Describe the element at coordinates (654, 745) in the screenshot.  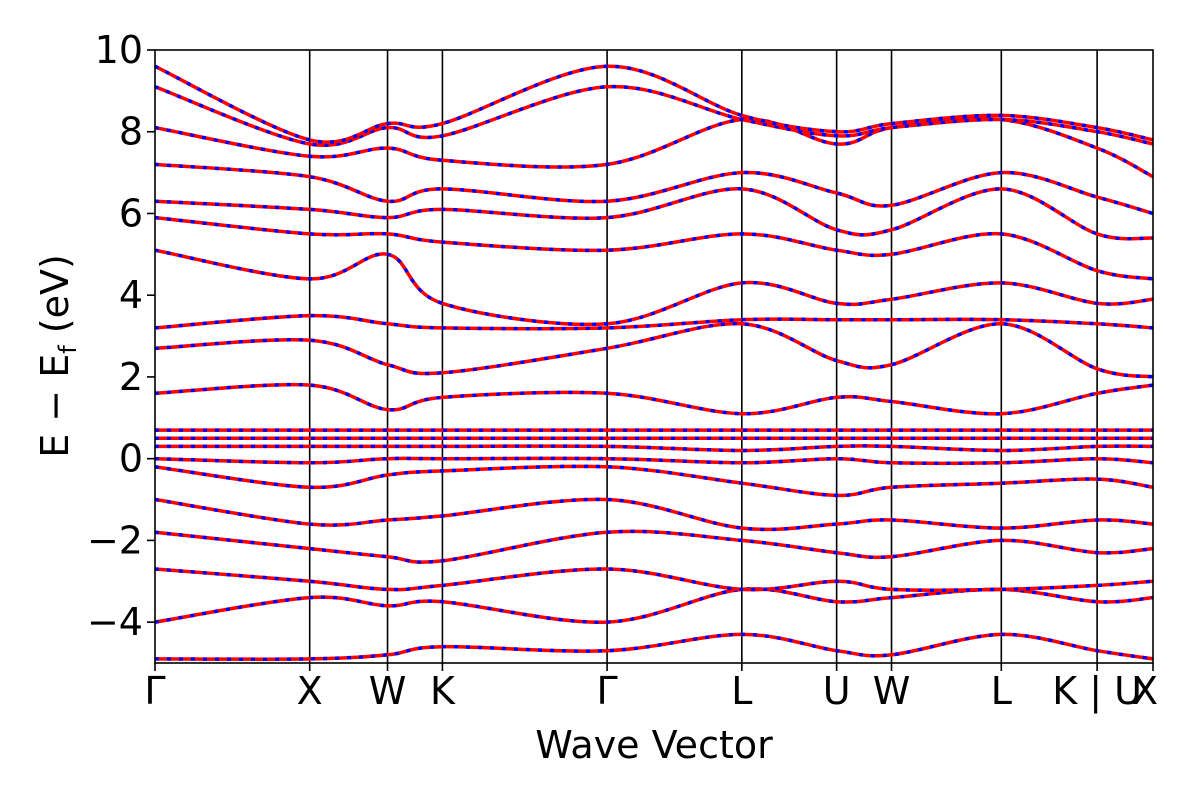
I see `x-axis-title: Wave Vector` at that location.